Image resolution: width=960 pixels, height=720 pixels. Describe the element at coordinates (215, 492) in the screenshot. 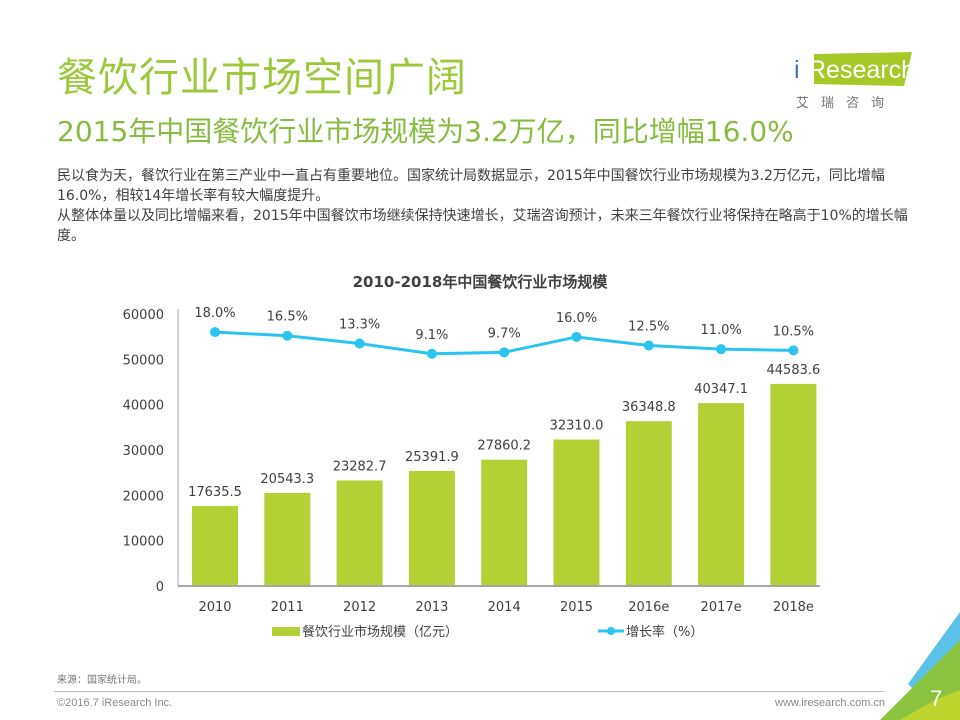

I see `bar-value-label: 17635.5` at that location.